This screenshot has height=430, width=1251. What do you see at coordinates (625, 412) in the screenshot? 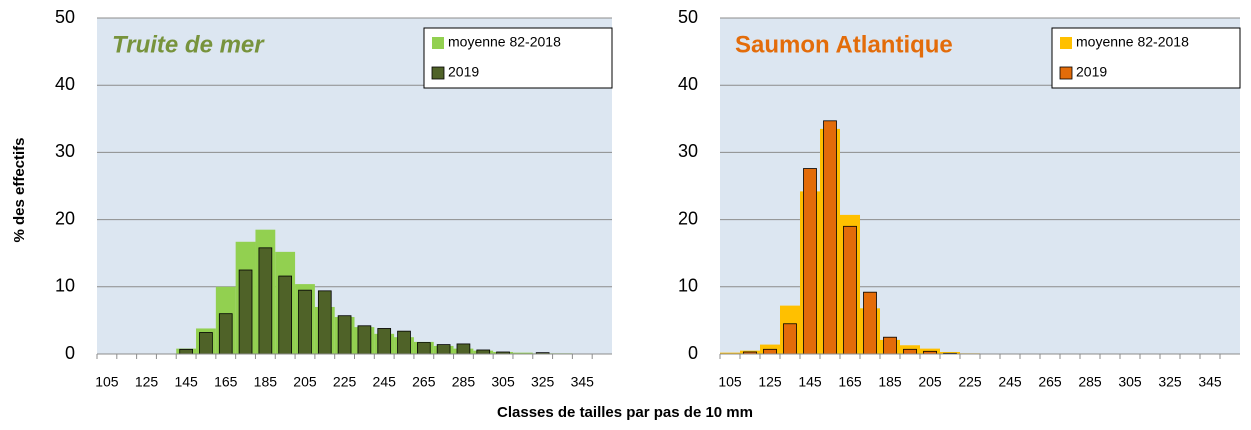
I see `x-axis-label: Classes de tailles par pas de 10 mm` at bounding box center [625, 412].